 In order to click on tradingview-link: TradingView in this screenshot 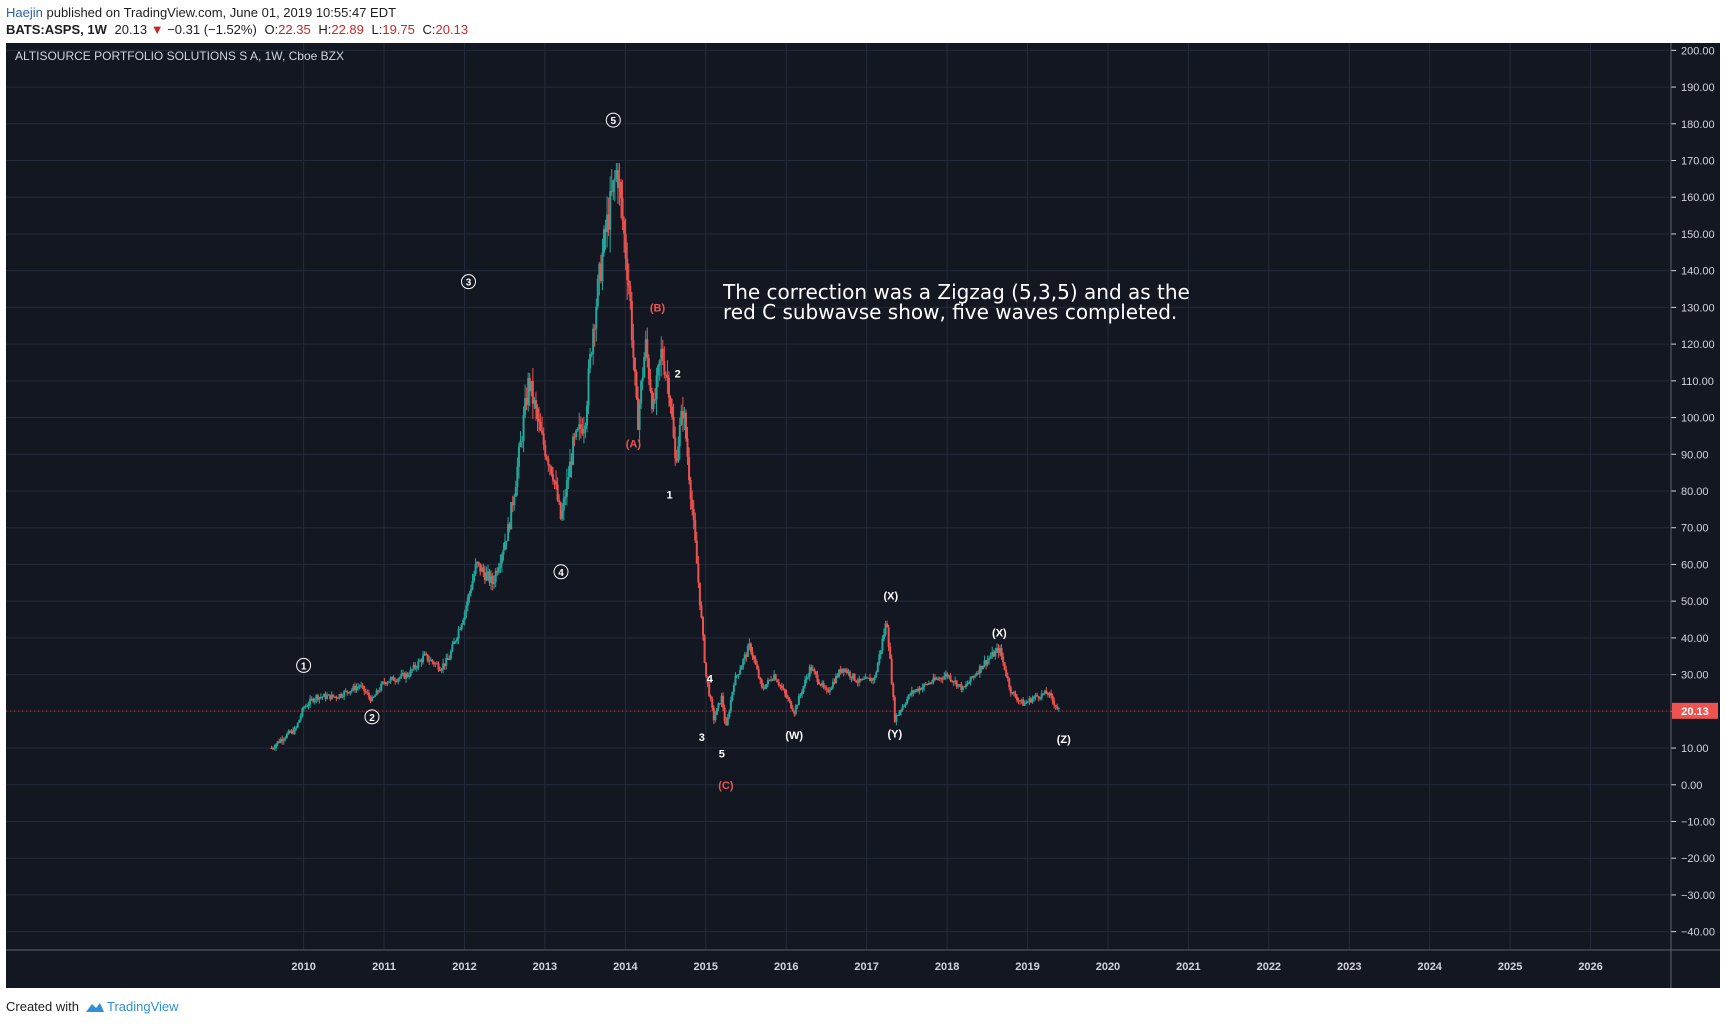, I will do `click(142, 1006)`.